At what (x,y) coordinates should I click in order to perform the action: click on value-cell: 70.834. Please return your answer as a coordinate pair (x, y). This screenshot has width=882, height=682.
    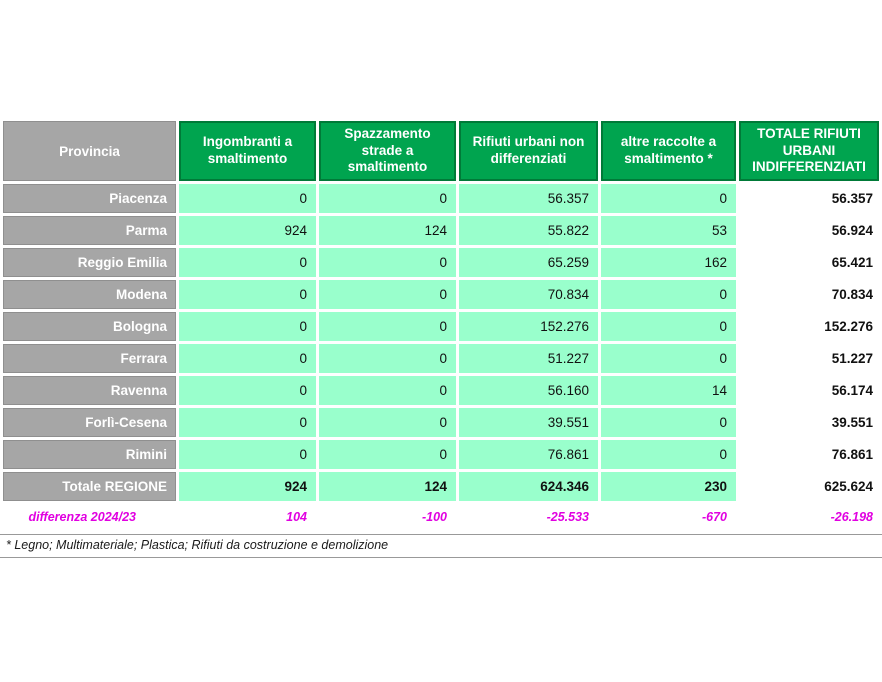
    Looking at the image, I should click on (528, 294).